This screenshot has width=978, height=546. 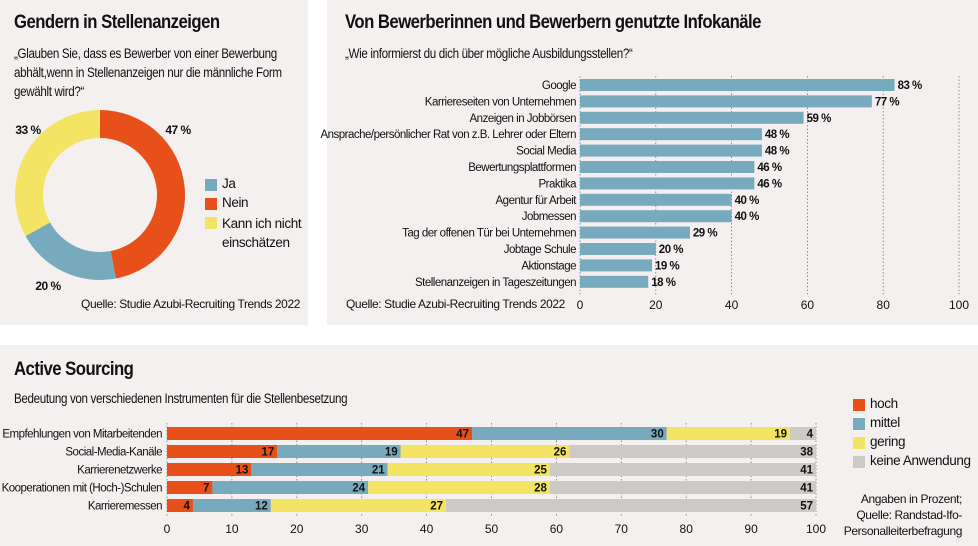 I want to click on category-label: Social Media, so click(x=546, y=152).